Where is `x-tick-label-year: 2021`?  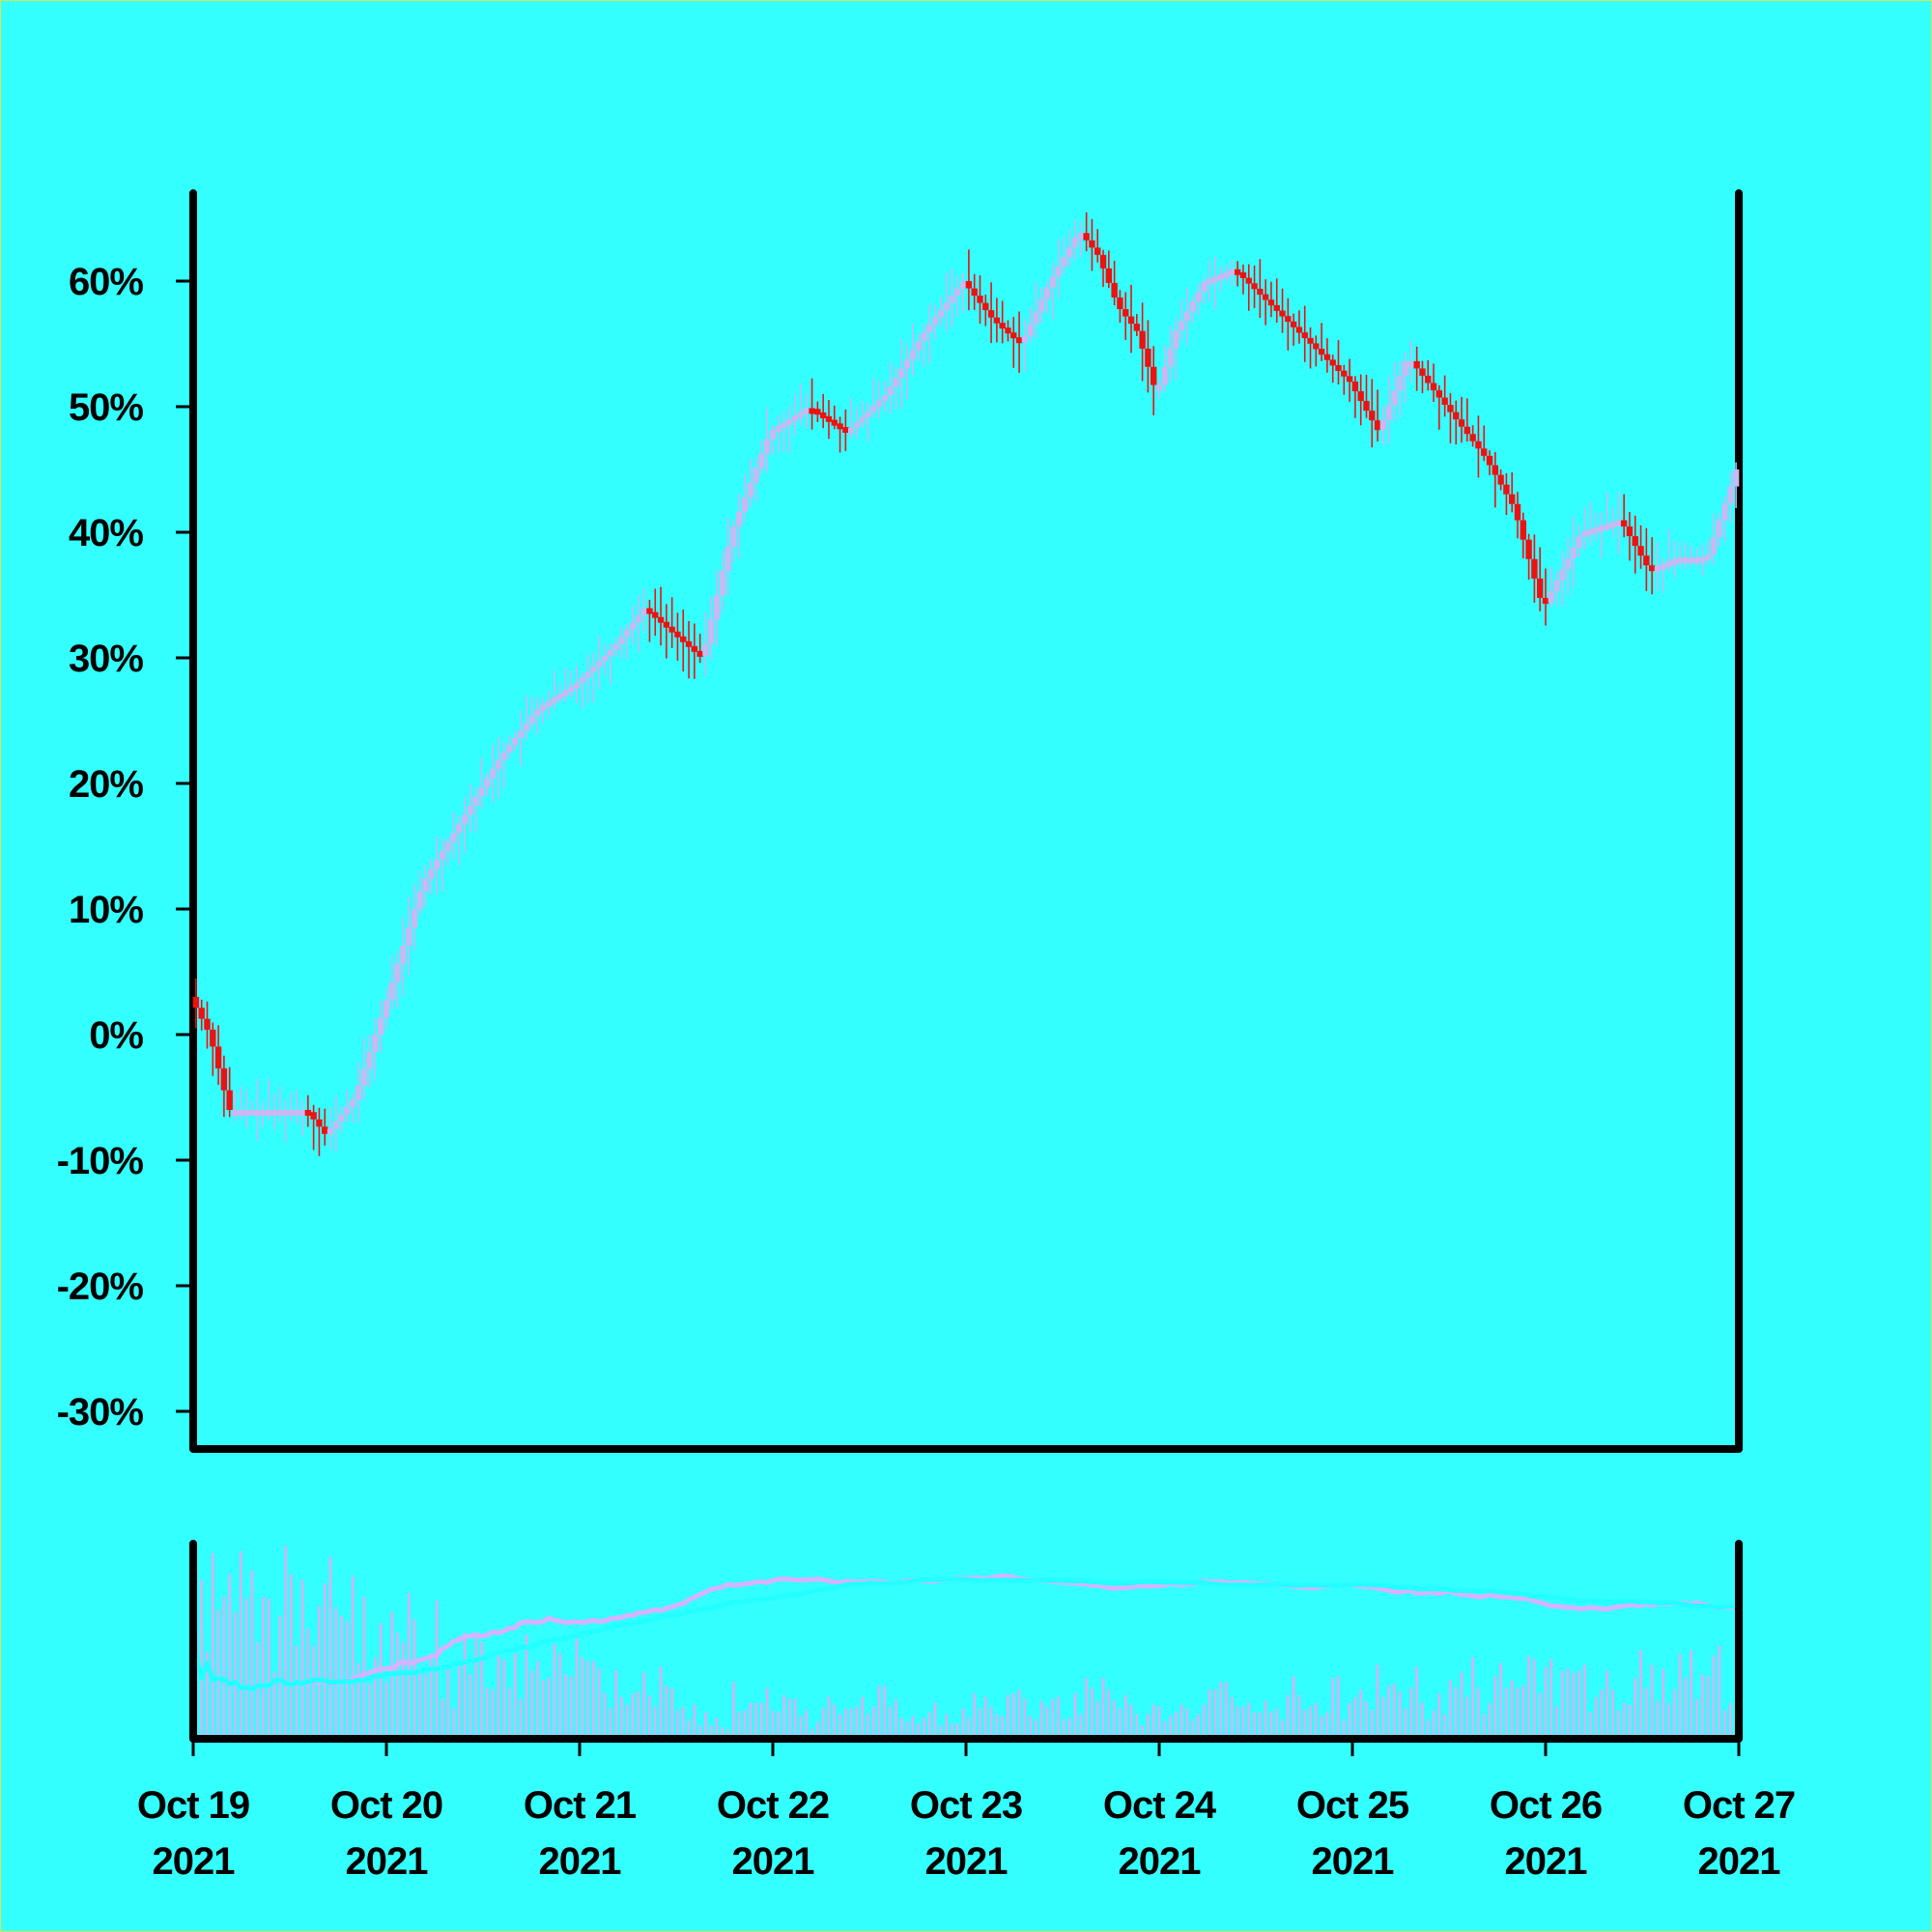
x-tick-label-year: 2021 is located at coordinates (580, 1861).